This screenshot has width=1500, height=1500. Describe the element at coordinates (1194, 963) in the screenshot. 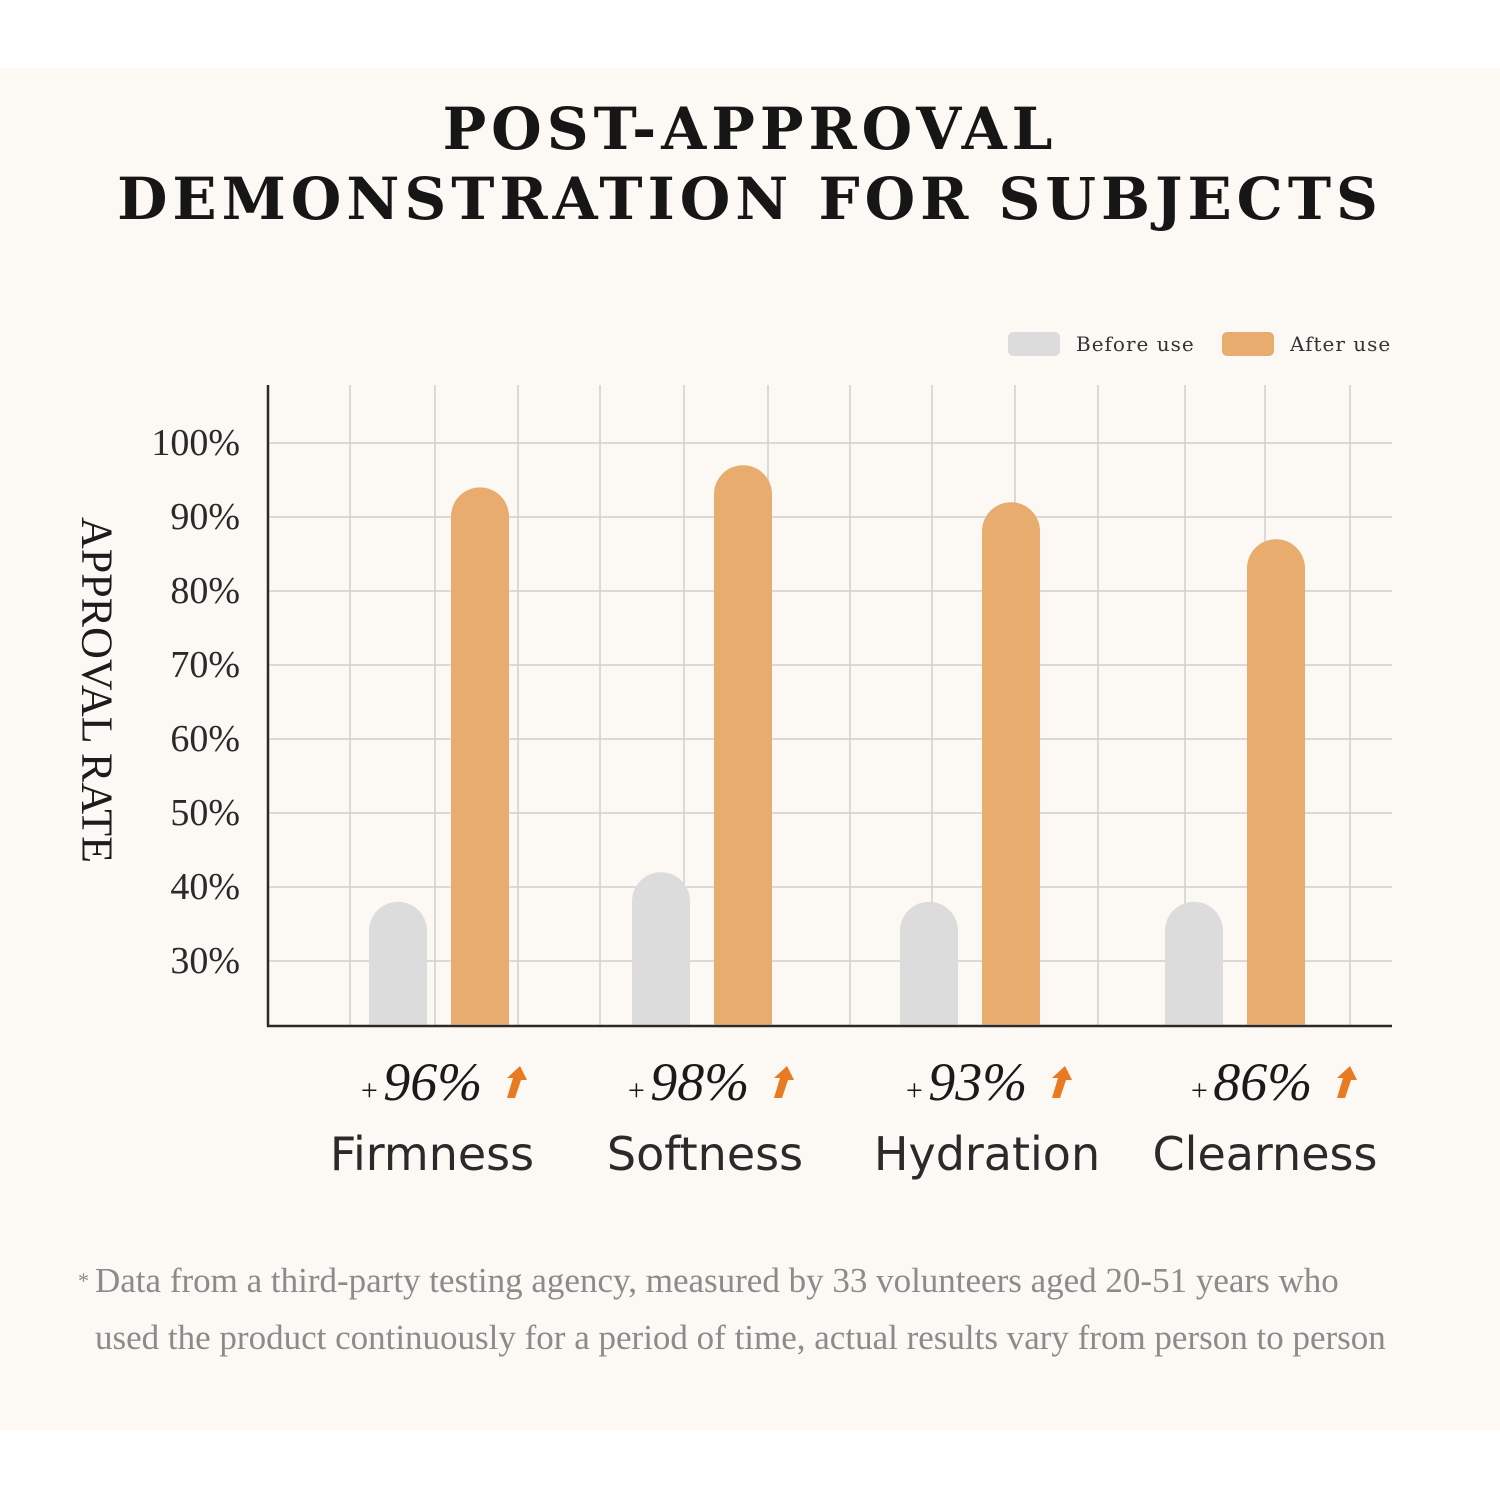

I see `bar-before-clearness` at that location.